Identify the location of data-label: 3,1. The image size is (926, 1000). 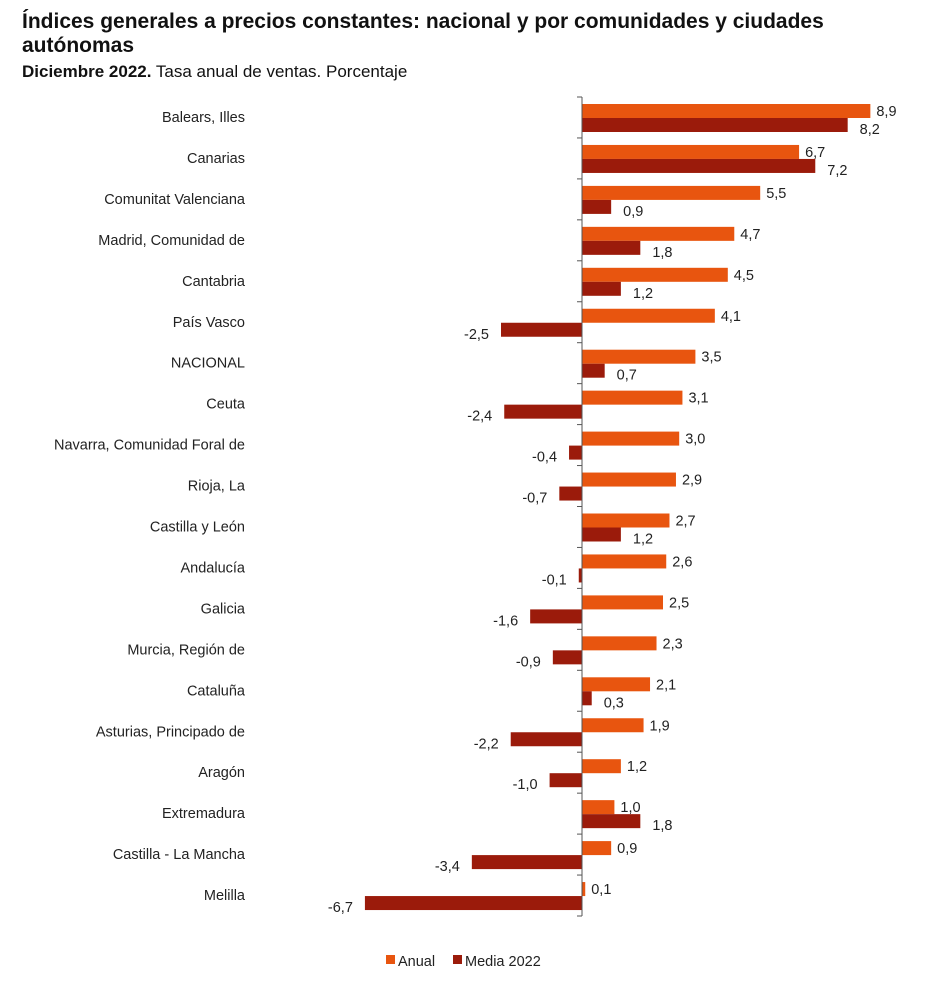
(698, 399).